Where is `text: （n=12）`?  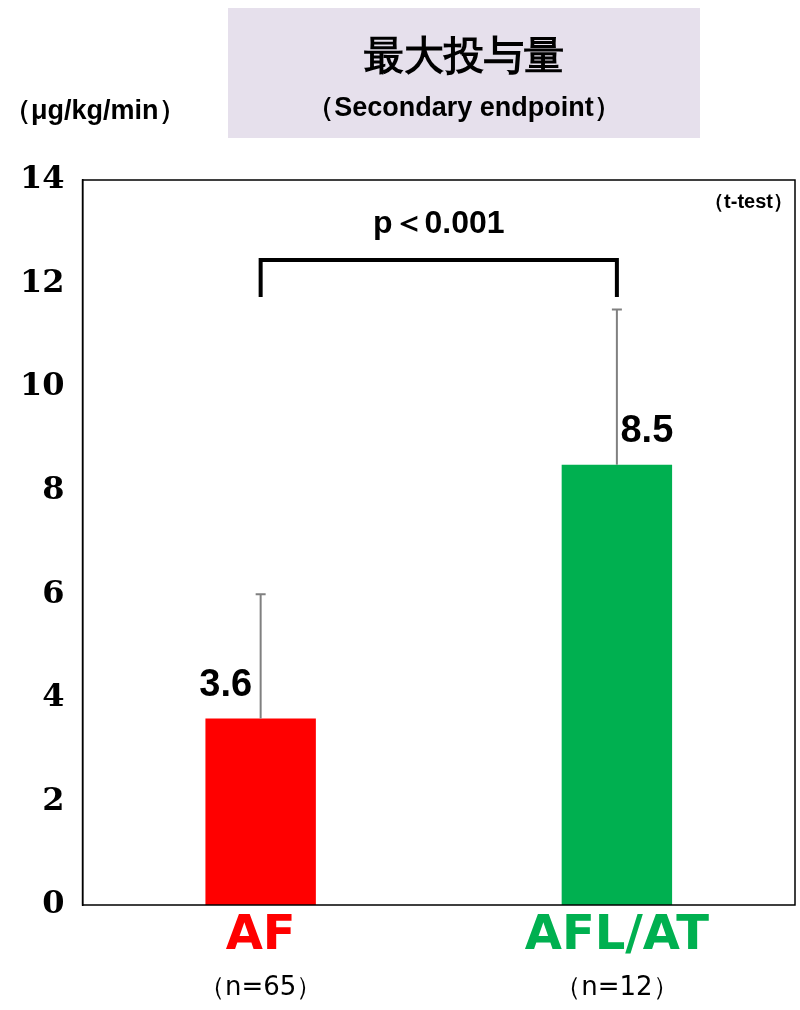
text: （n=12） is located at coordinates (617, 985).